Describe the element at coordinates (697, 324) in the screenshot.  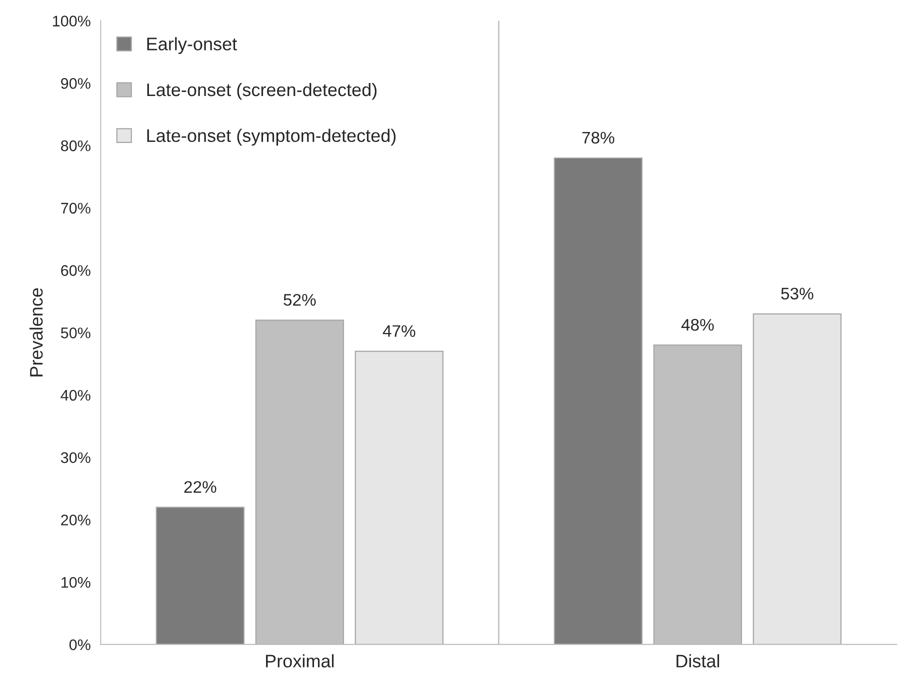
I see `data-label: 48%` at that location.